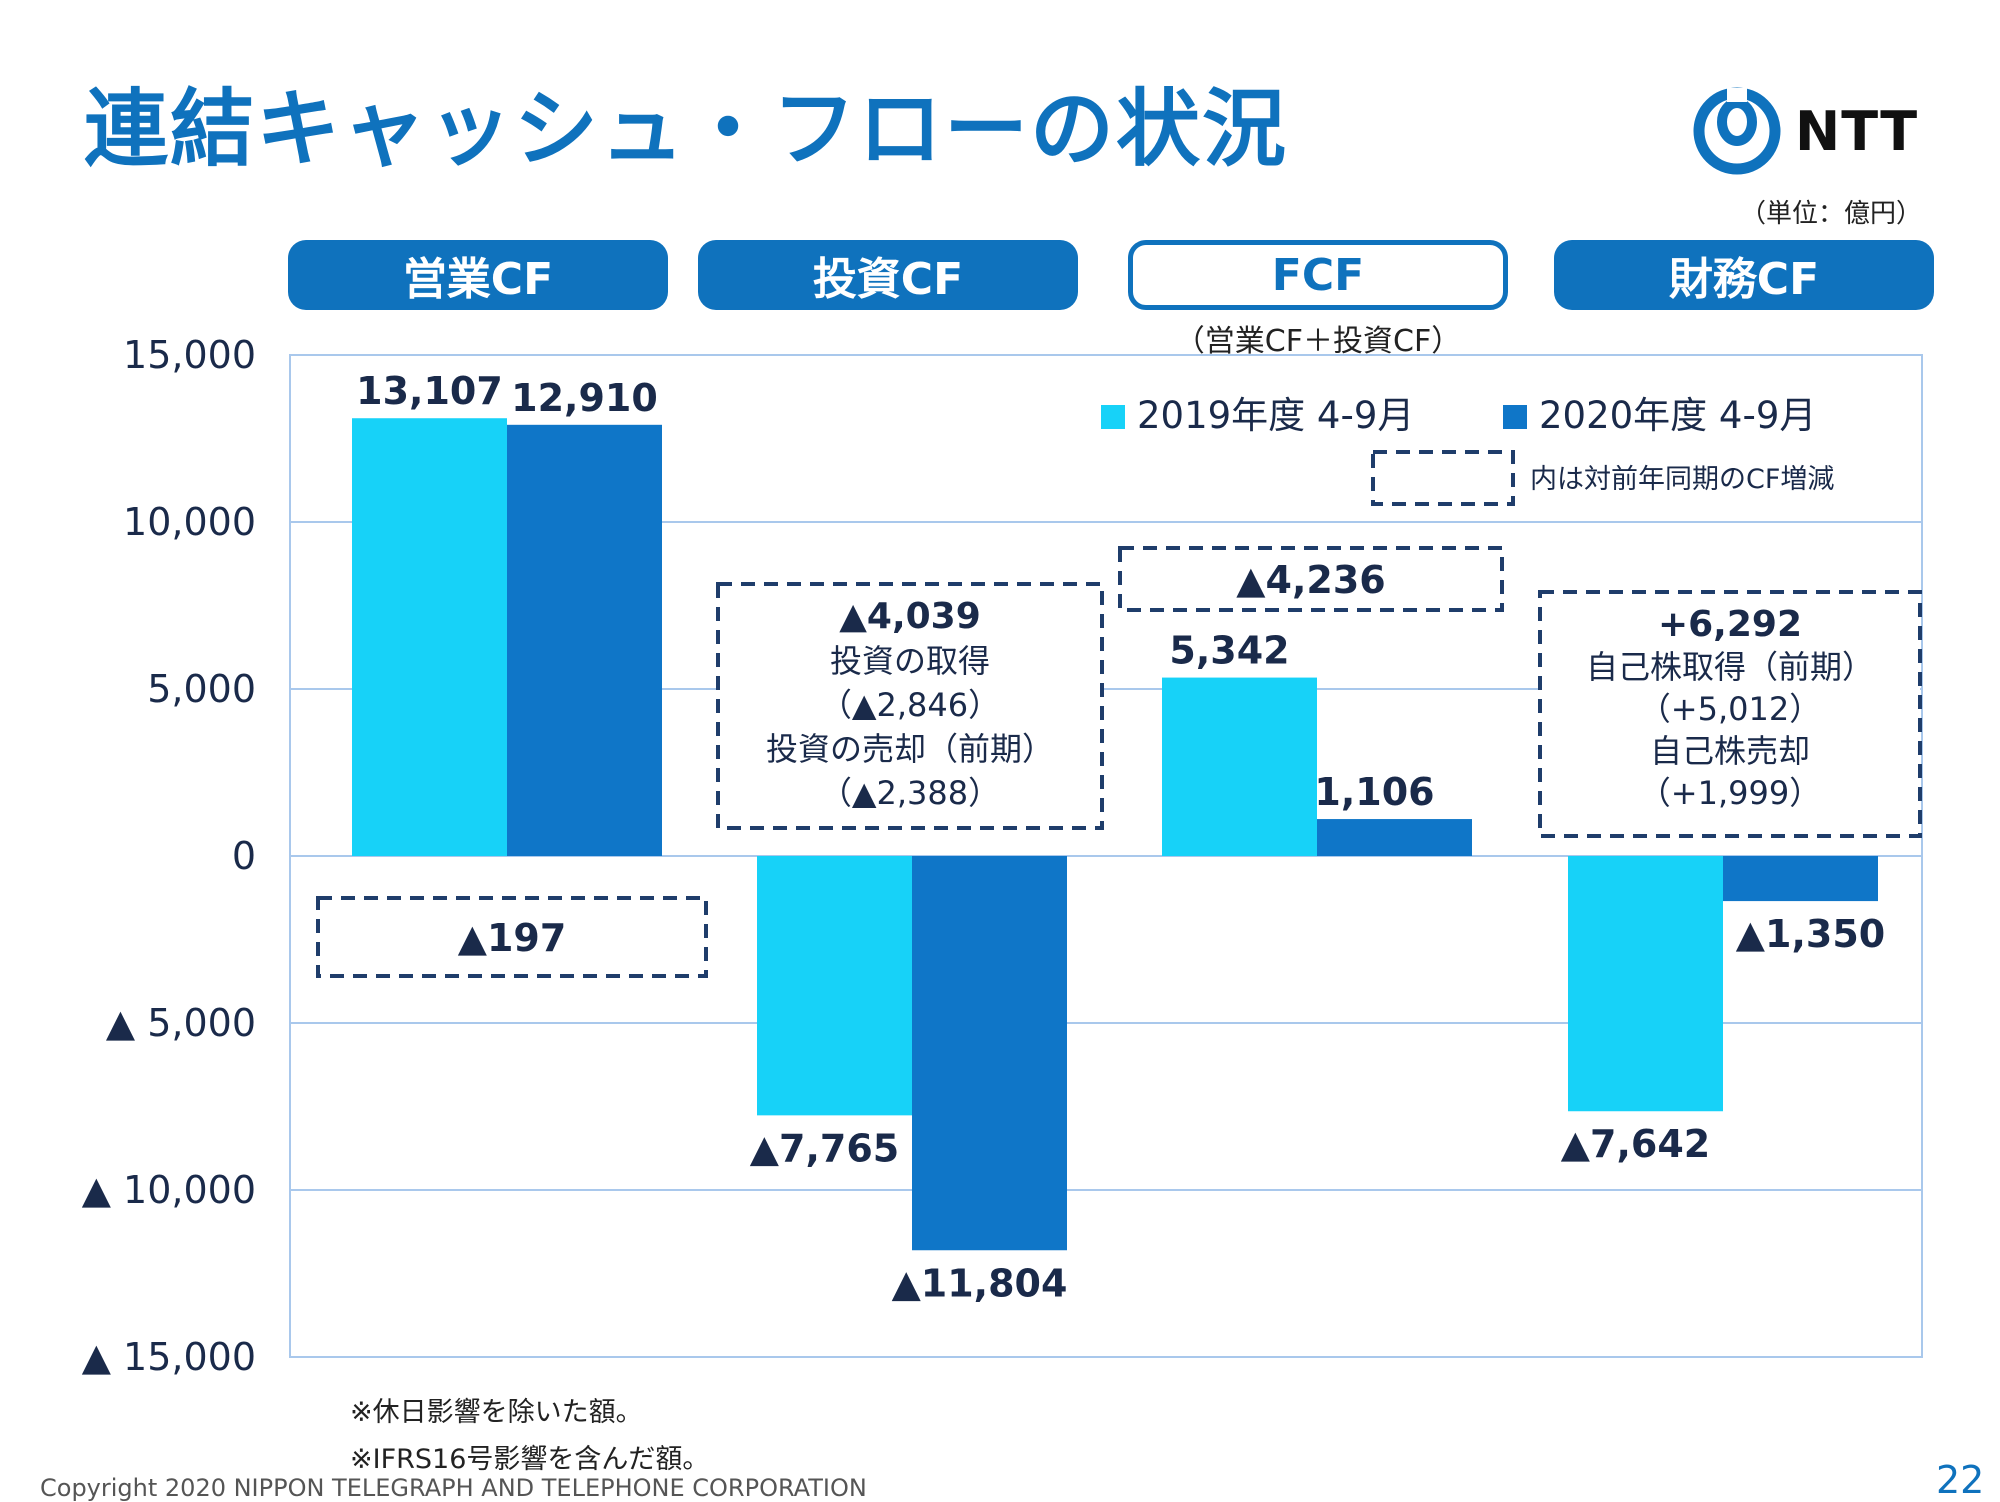 The image size is (2000, 1502). I want to click on header-investing-cf: 投資CF, so click(888, 275).